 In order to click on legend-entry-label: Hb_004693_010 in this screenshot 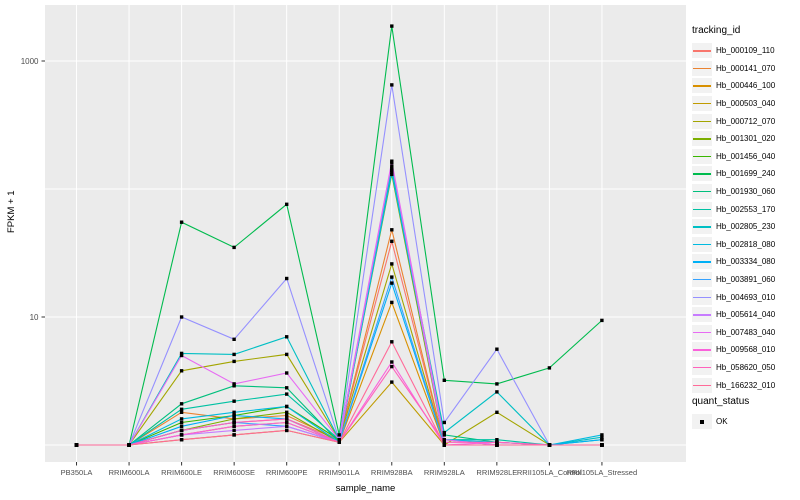, I will do `click(746, 297)`.